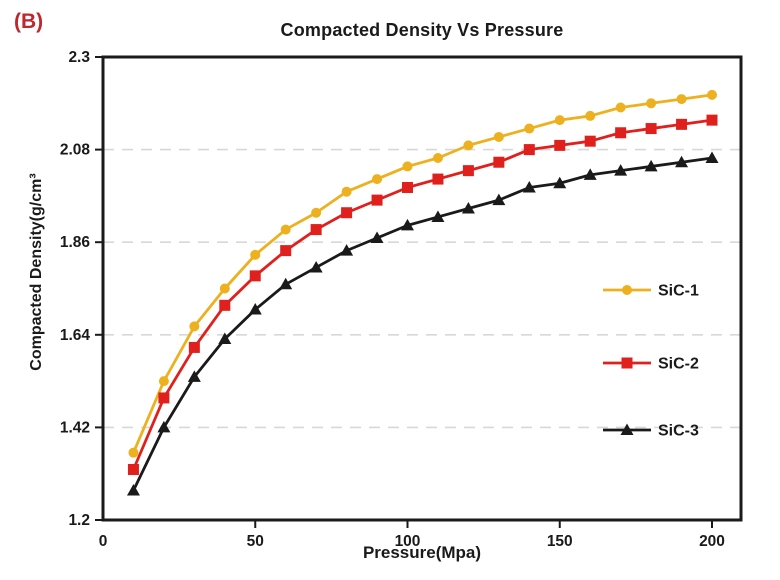  Describe the element at coordinates (255, 541) in the screenshot. I see `x-tick-label: 50` at that location.